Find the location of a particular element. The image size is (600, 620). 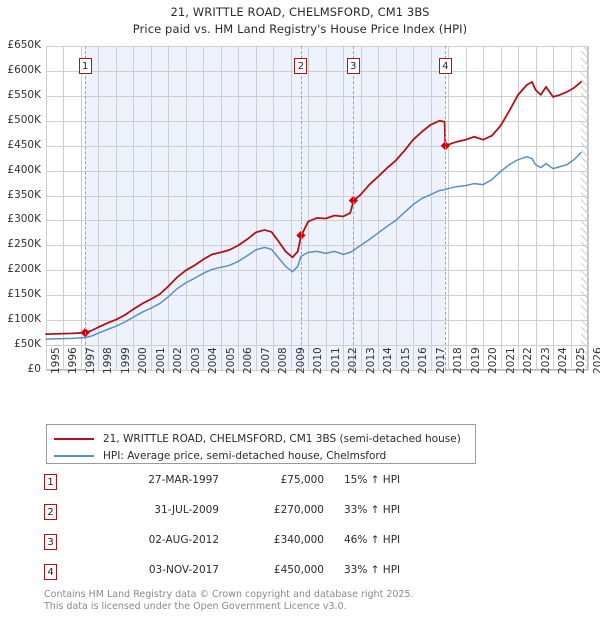

row-index-badge: 4 is located at coordinates (50, 572).